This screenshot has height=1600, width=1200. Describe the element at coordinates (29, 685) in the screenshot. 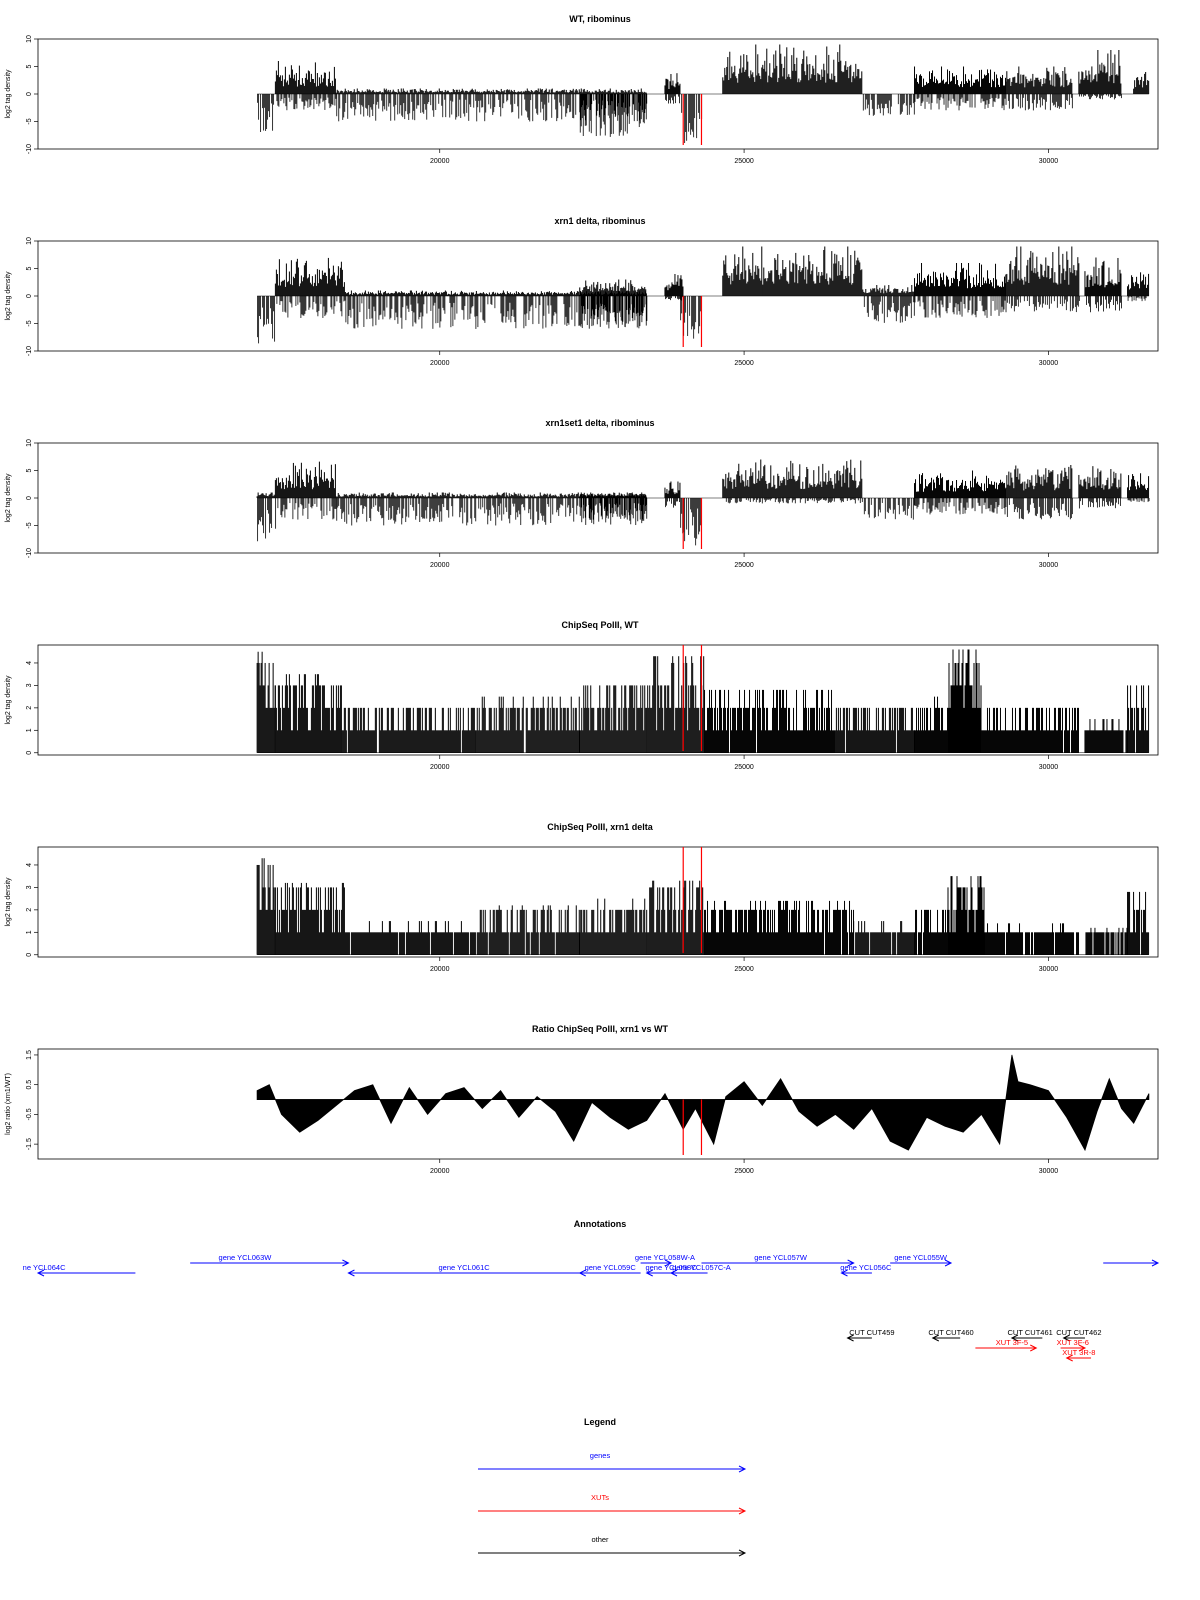

I see `y-tick-label: 3` at that location.